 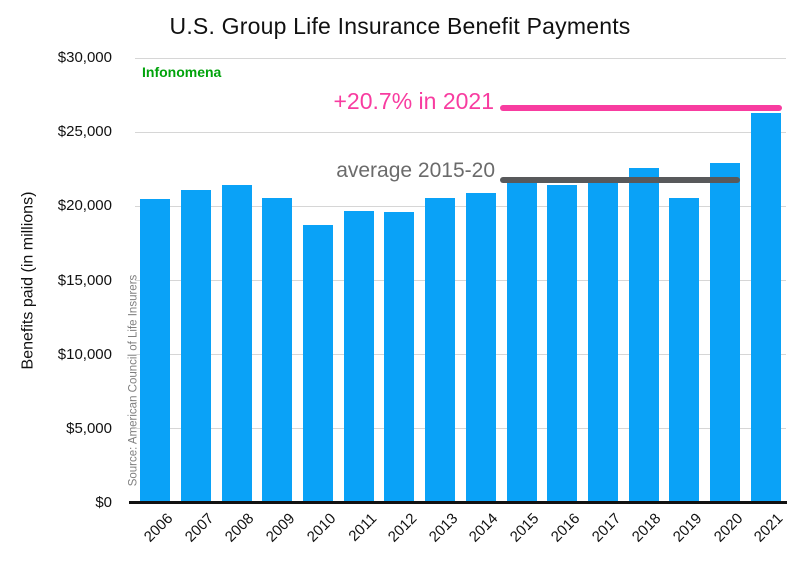 I want to click on bar-2006, so click(x=155, y=350).